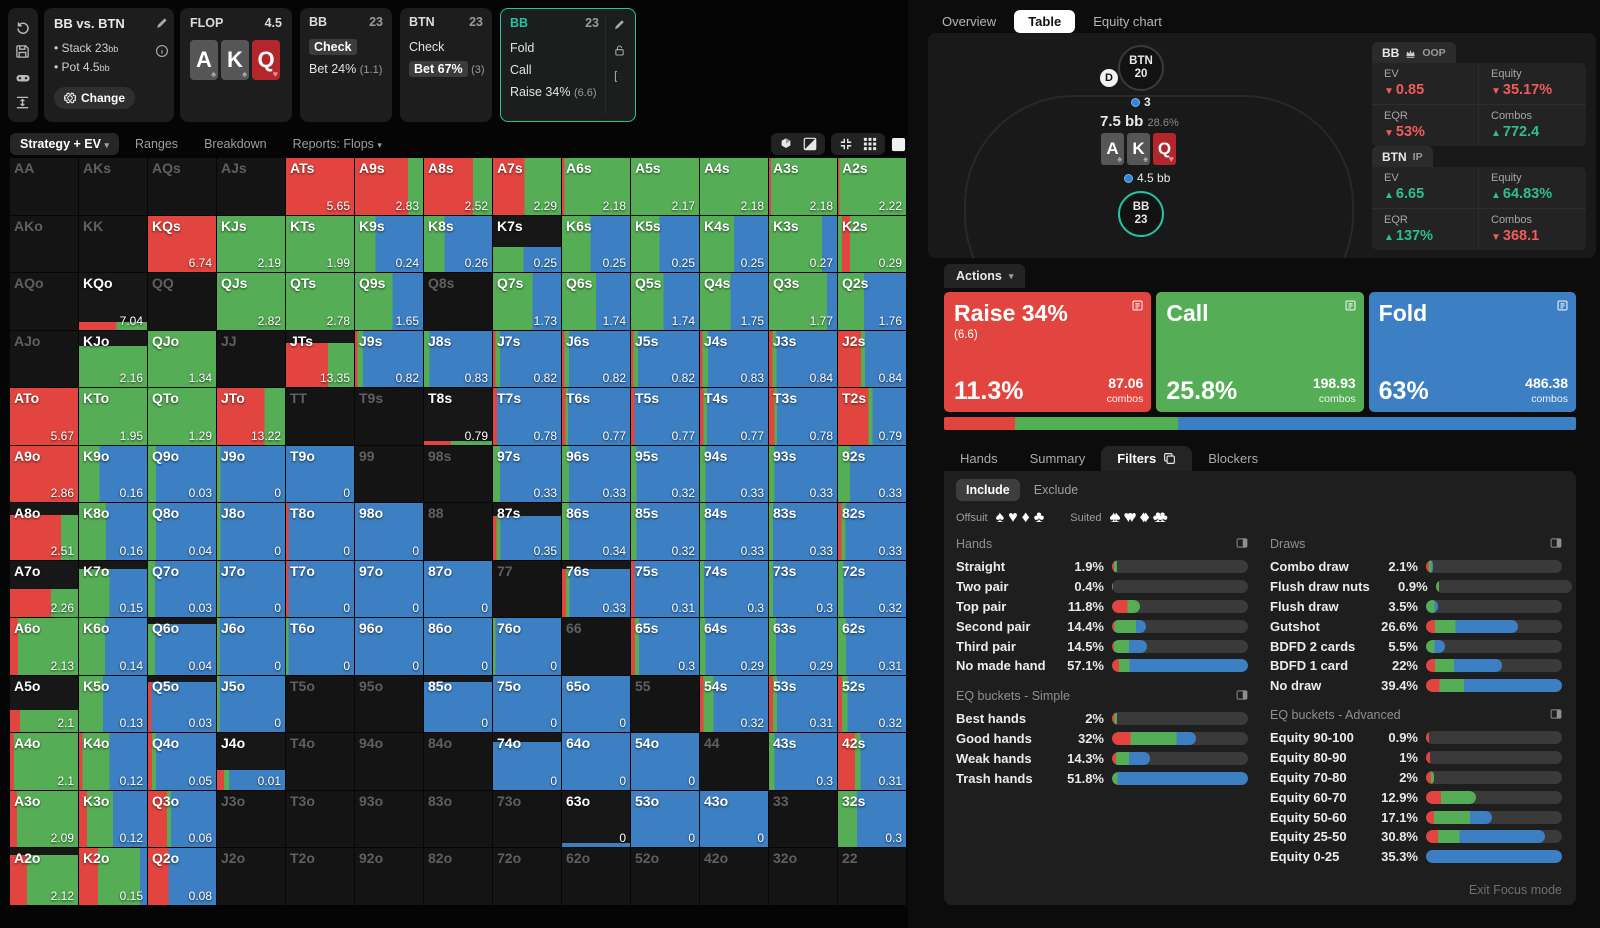  What do you see at coordinates (320, 819) in the screenshot?
I see `matrix-cell-T3o: T3o` at bounding box center [320, 819].